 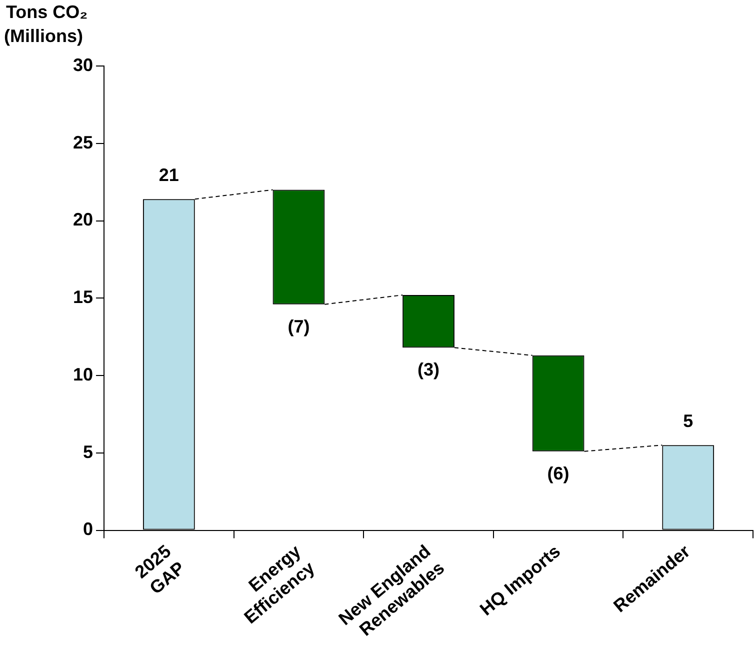 I want to click on y-tick-label: 0, so click(x=88, y=529).